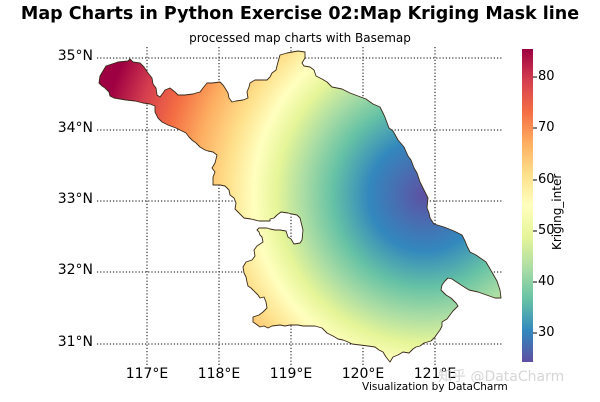 The width and height of the screenshot is (600, 402). Describe the element at coordinates (527, 205) in the screenshot. I see `colorbar` at that location.